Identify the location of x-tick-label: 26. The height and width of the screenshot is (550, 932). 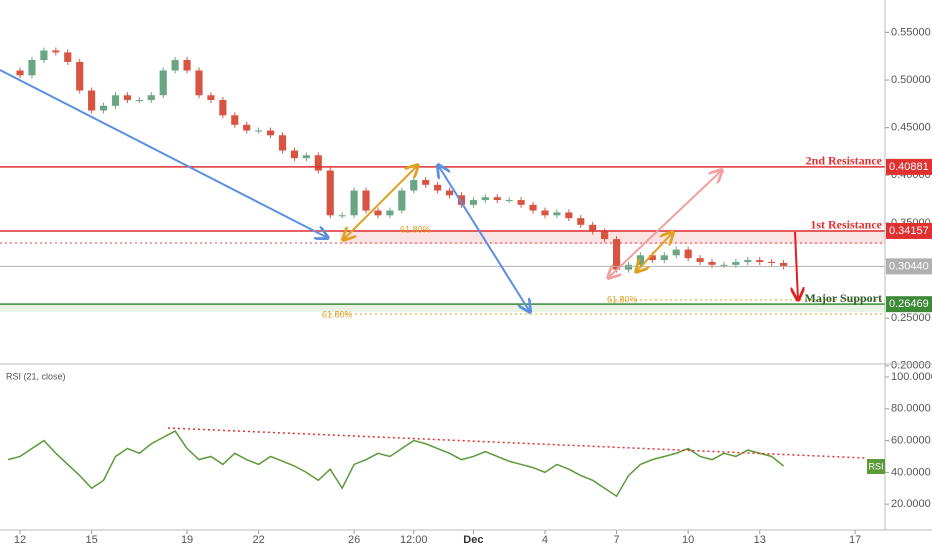
(354, 540).